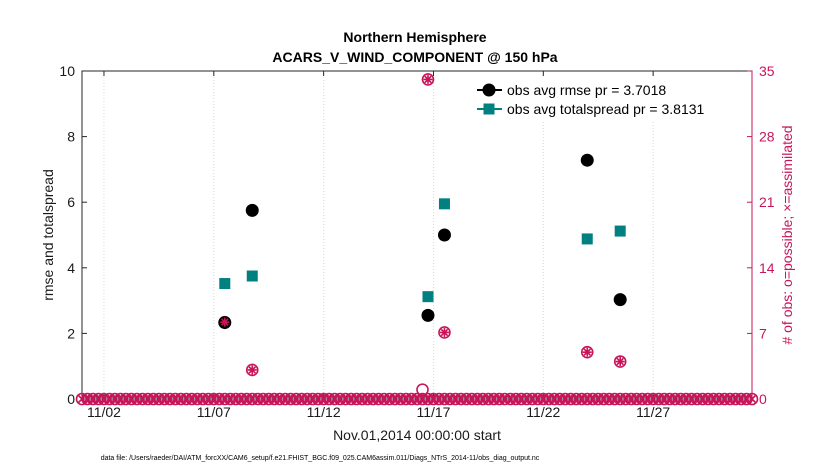 This screenshot has height=470, width=830. What do you see at coordinates (489, 109) in the screenshot?
I see `legend-spread-marker` at bounding box center [489, 109].